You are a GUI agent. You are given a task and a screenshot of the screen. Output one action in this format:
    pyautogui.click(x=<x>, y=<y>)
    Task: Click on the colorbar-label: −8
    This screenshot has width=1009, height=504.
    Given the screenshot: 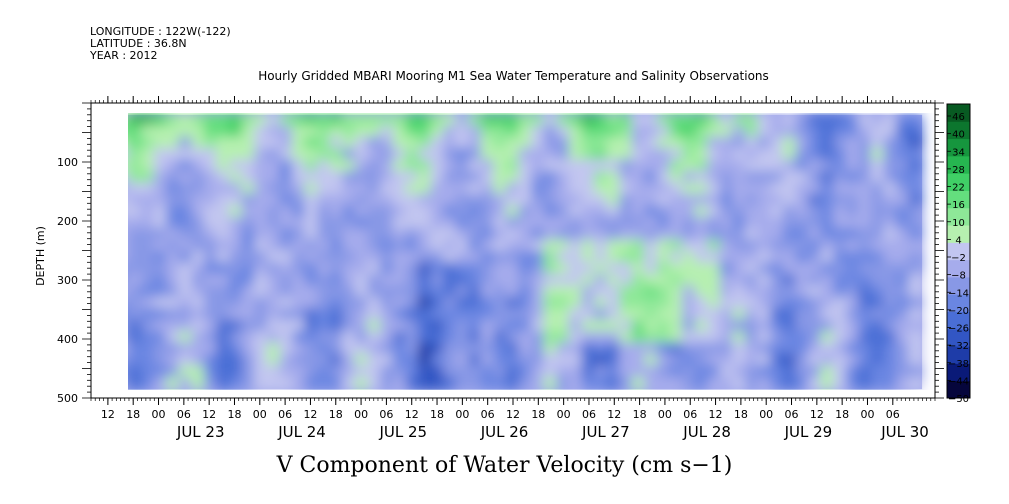 What is the action you would take?
    pyautogui.click(x=958, y=276)
    